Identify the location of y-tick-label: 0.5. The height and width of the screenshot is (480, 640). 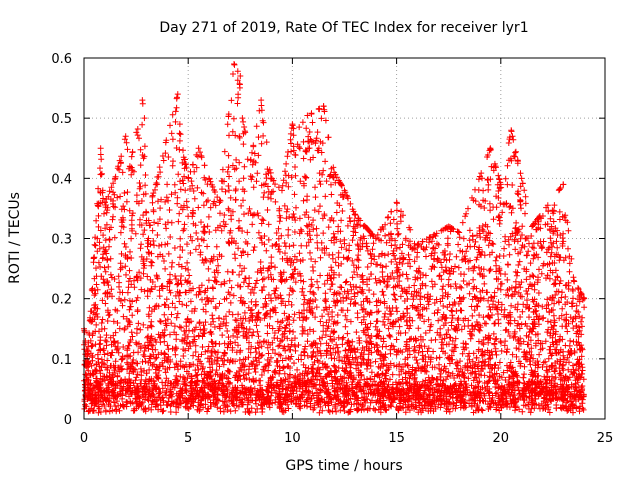
(61, 119).